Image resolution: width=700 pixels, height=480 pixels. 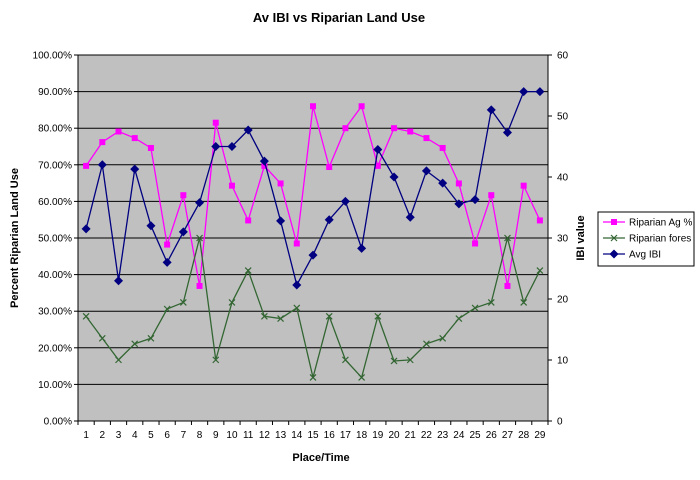 What do you see at coordinates (313, 435) in the screenshot?
I see `x-tick-label: 15` at bounding box center [313, 435].